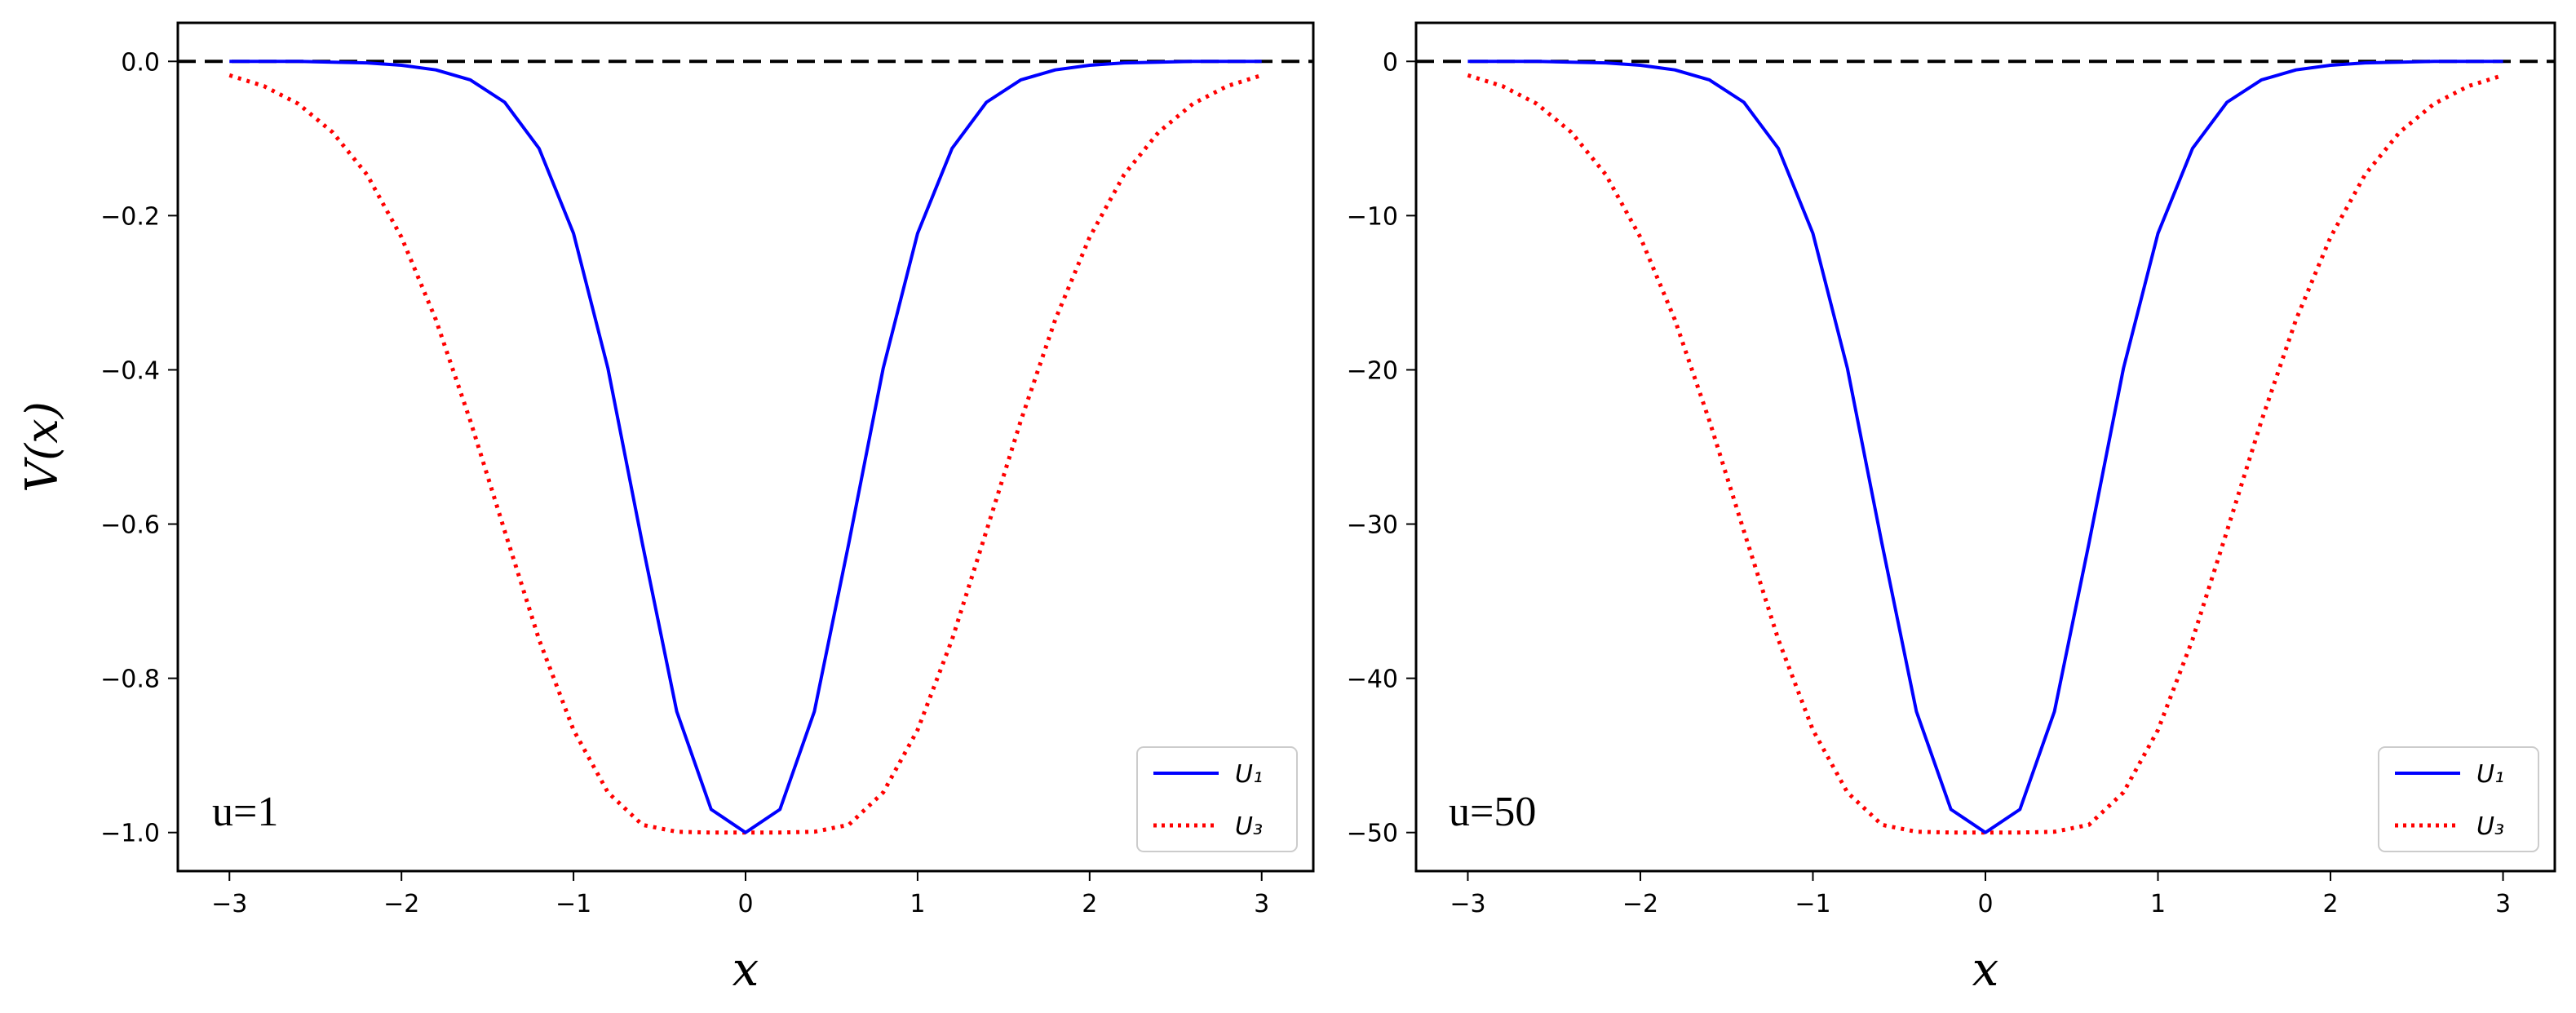 The width and height of the screenshot is (2576, 1013). Describe the element at coordinates (140, 63) in the screenshot. I see `y-tick-label: 0.0` at that location.